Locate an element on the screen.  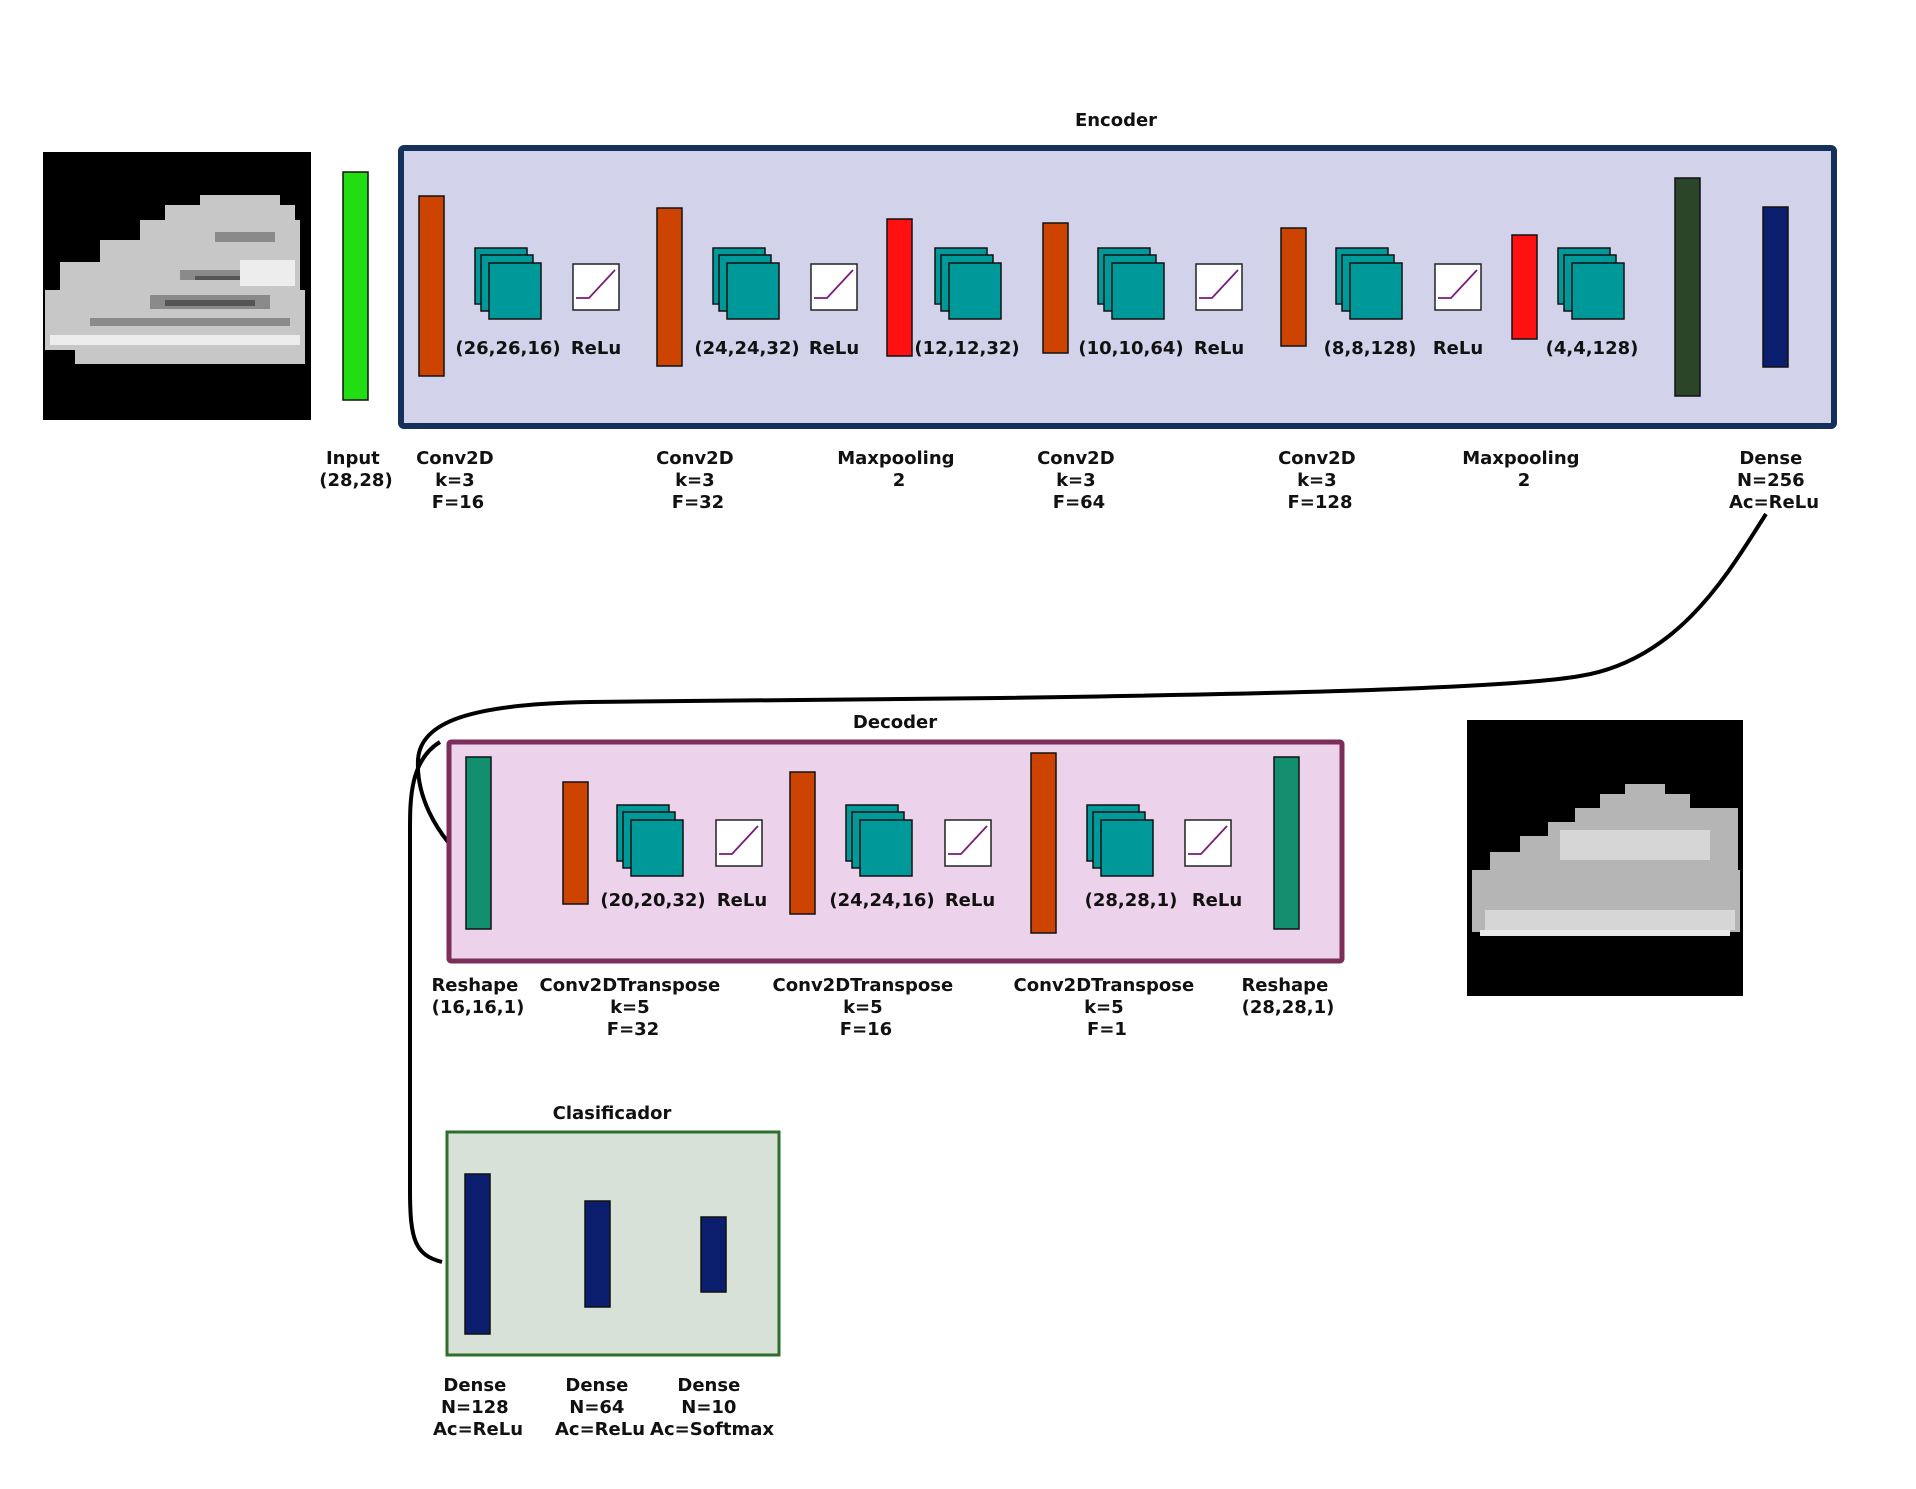
encoder-pool2-bar is located at coordinates (1524, 287).